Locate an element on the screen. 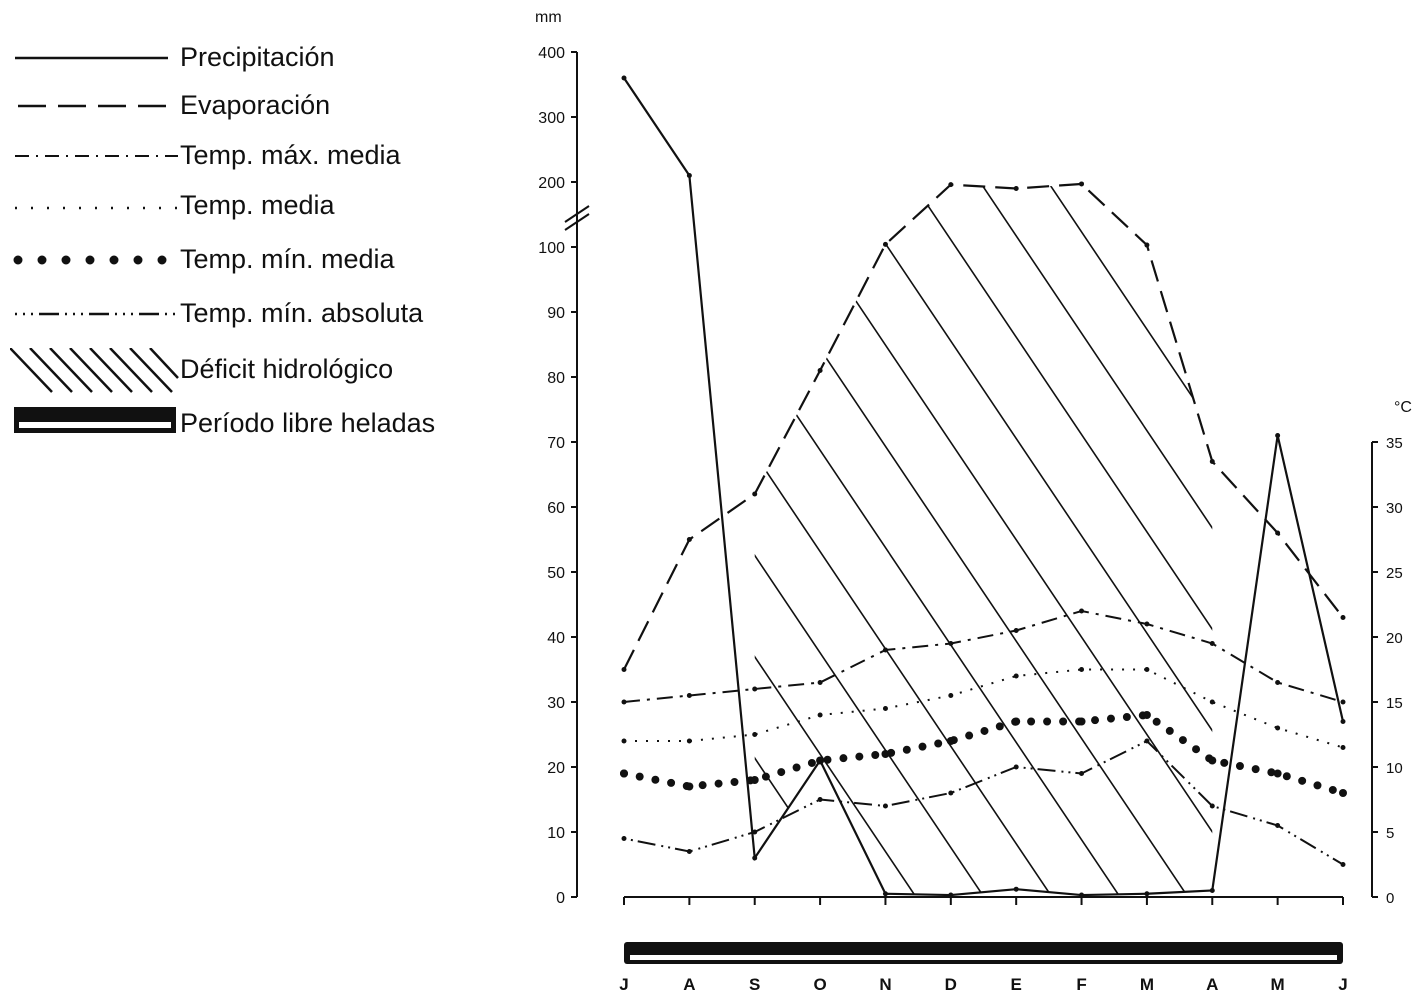  temp-min-media-line is located at coordinates (983, 753).